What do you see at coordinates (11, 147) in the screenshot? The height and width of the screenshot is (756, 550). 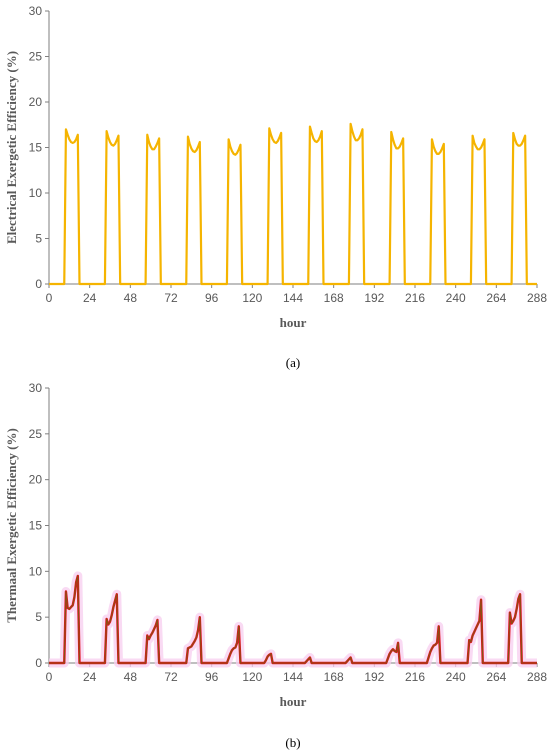 I see `y-axis-title: Electrical Exergetic Efficiency (%)` at bounding box center [11, 147].